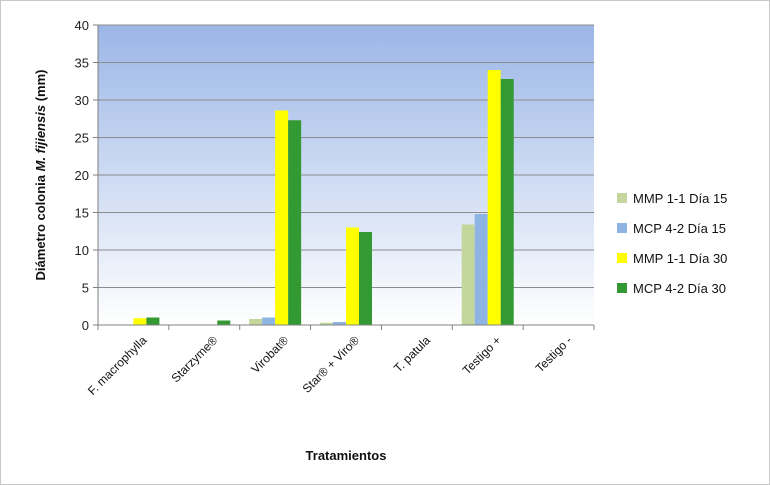 The height and width of the screenshot is (485, 770). Describe the element at coordinates (680, 198) in the screenshot. I see `legend-label: MMP 1-1 Día 15` at that location.